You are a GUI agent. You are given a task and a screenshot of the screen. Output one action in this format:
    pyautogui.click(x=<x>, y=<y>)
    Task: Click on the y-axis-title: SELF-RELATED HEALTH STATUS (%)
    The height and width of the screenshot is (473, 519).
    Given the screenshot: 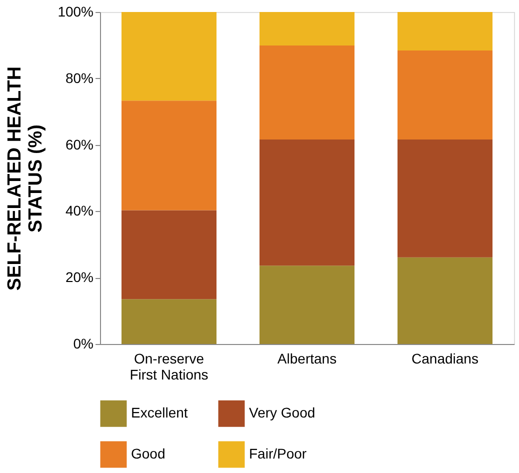 What is the action you would take?
    pyautogui.click(x=25, y=178)
    